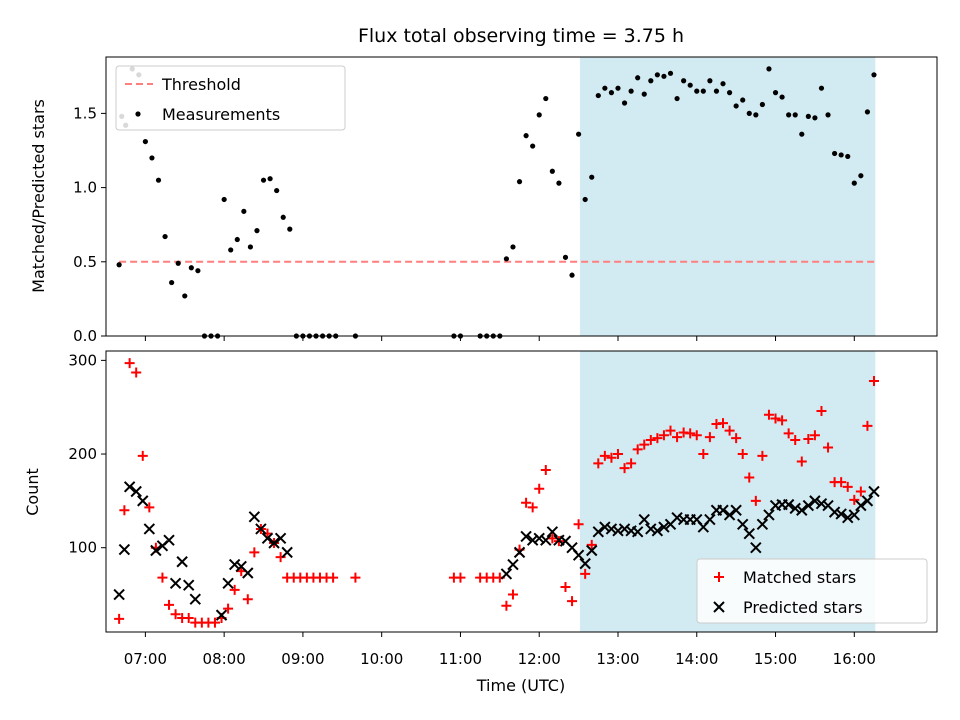 Image resolution: width=960 pixels, height=720 pixels. I want to click on y-tick-label: 0.0, so click(85, 336).